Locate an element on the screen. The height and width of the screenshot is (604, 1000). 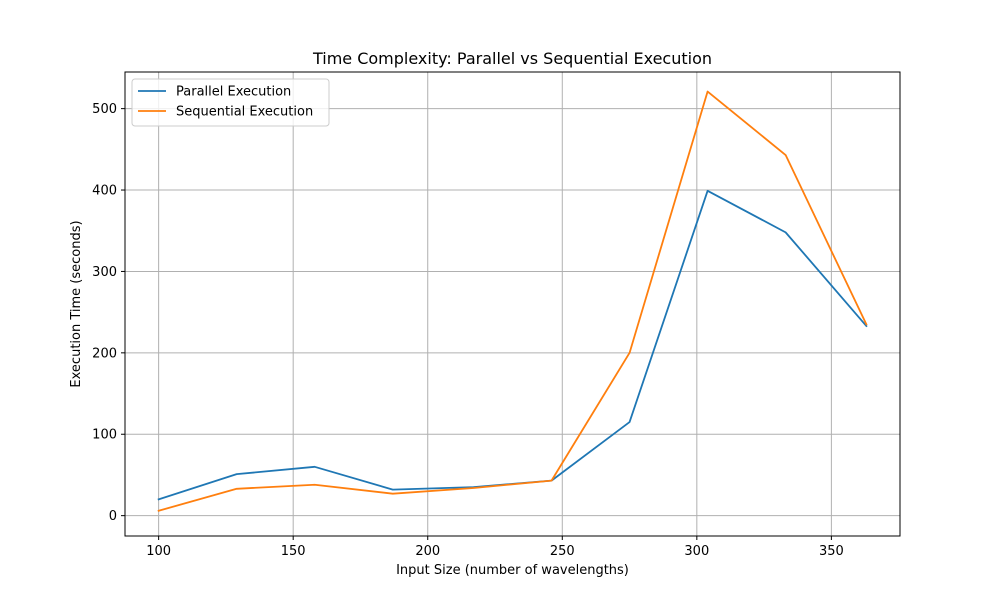
x-axis-label: Input Size (number of wavelengths) is located at coordinates (512, 570).